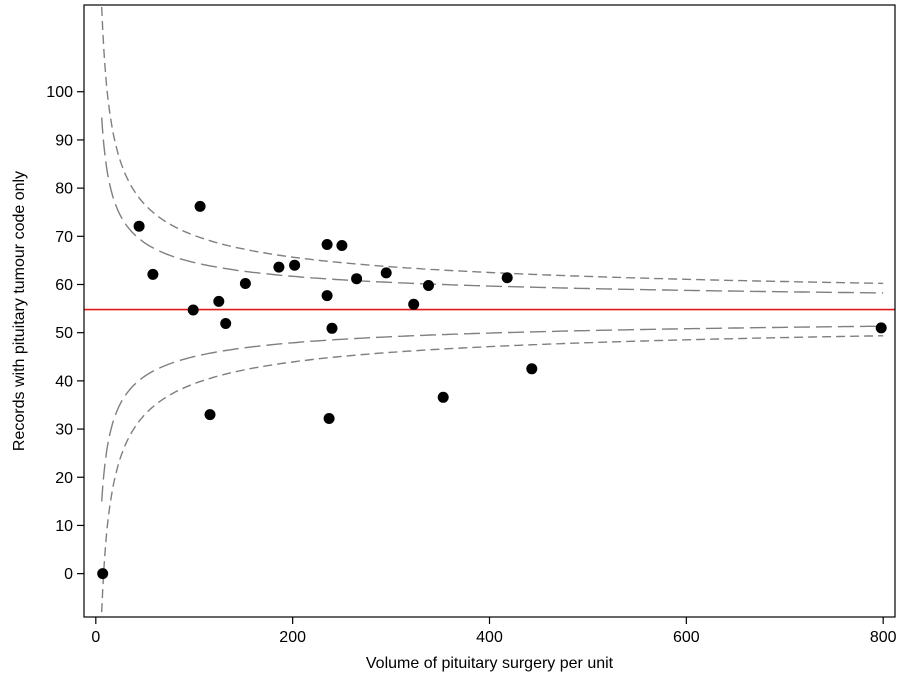 The height and width of the screenshot is (675, 901). I want to click on y-tick-label: 90, so click(64, 140).